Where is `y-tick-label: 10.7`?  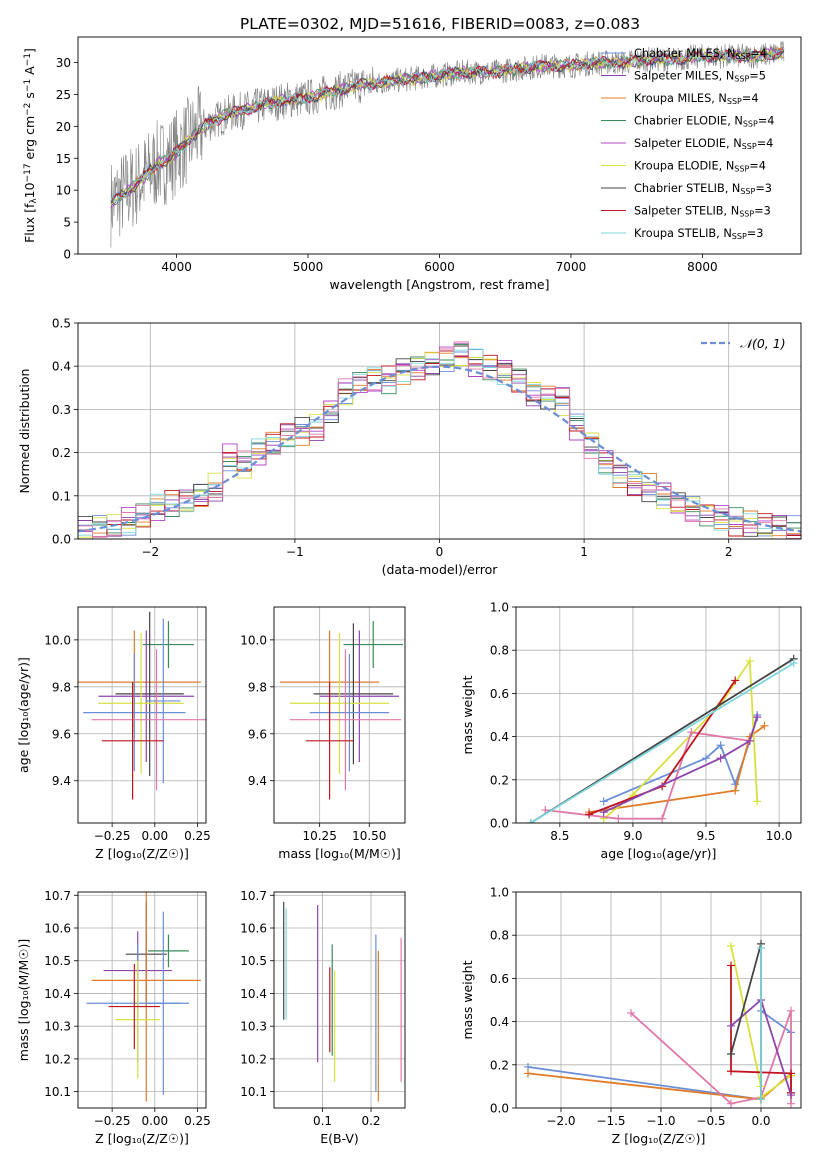
y-tick-label: 10.7 is located at coordinates (253, 896).